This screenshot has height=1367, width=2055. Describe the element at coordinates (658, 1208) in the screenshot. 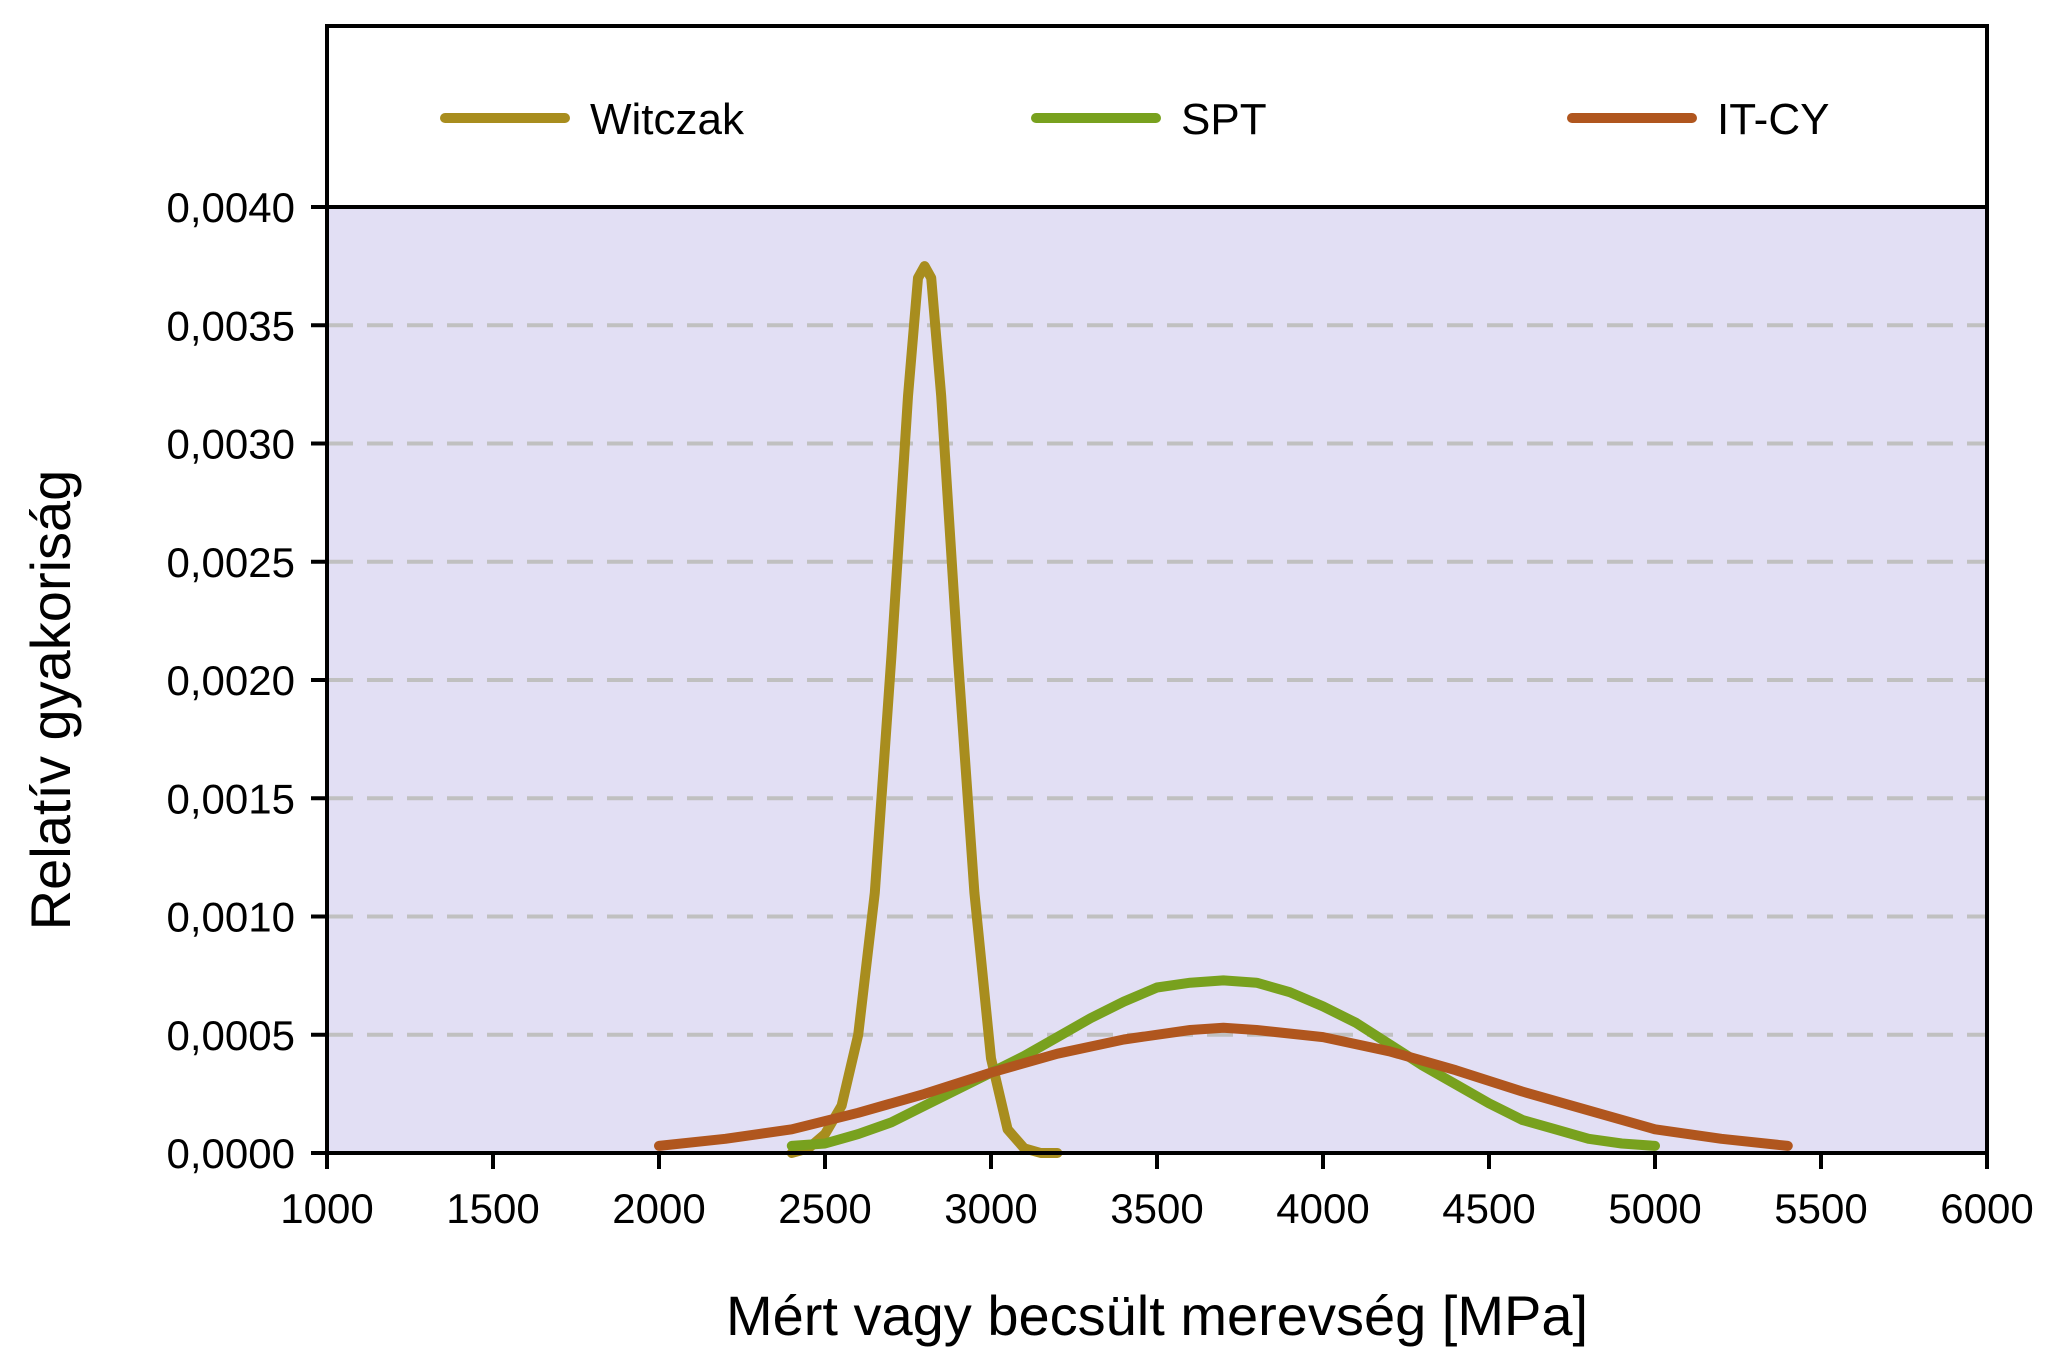

I see `x-tick-label-2: 2000` at that location.